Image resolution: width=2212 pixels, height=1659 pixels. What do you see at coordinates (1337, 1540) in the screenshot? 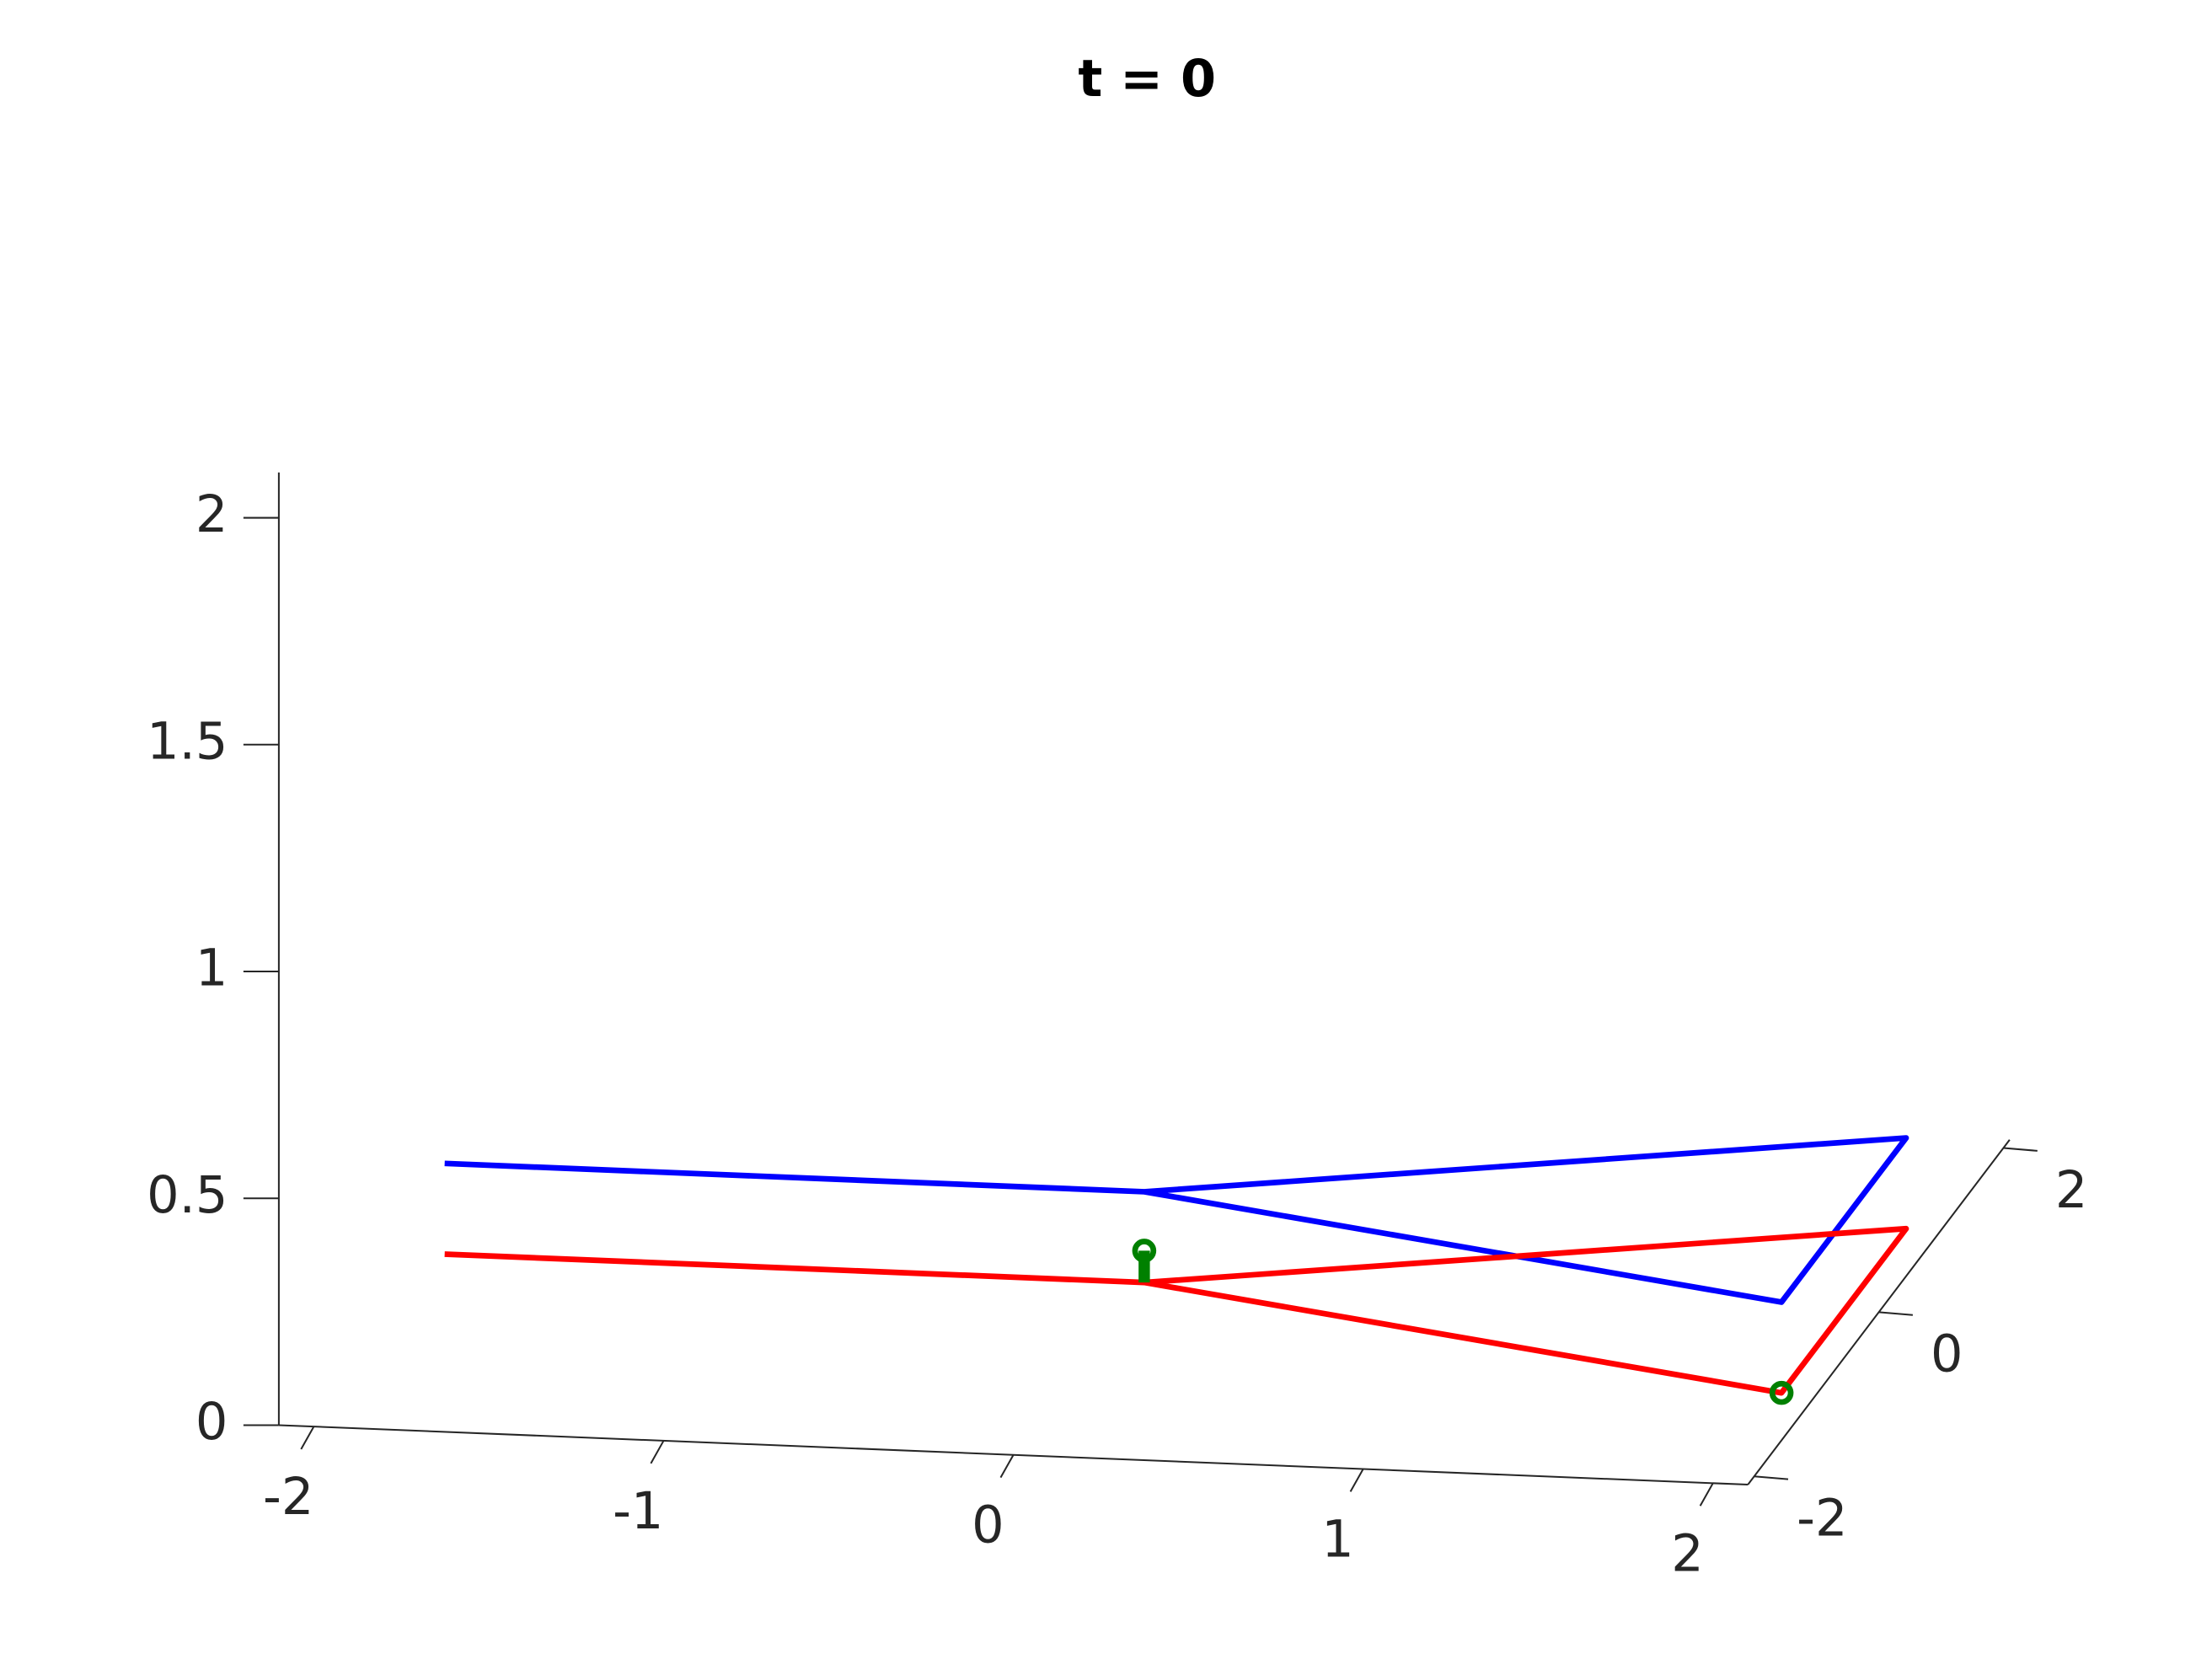
I see `x-tick-label: 1` at bounding box center [1337, 1540].